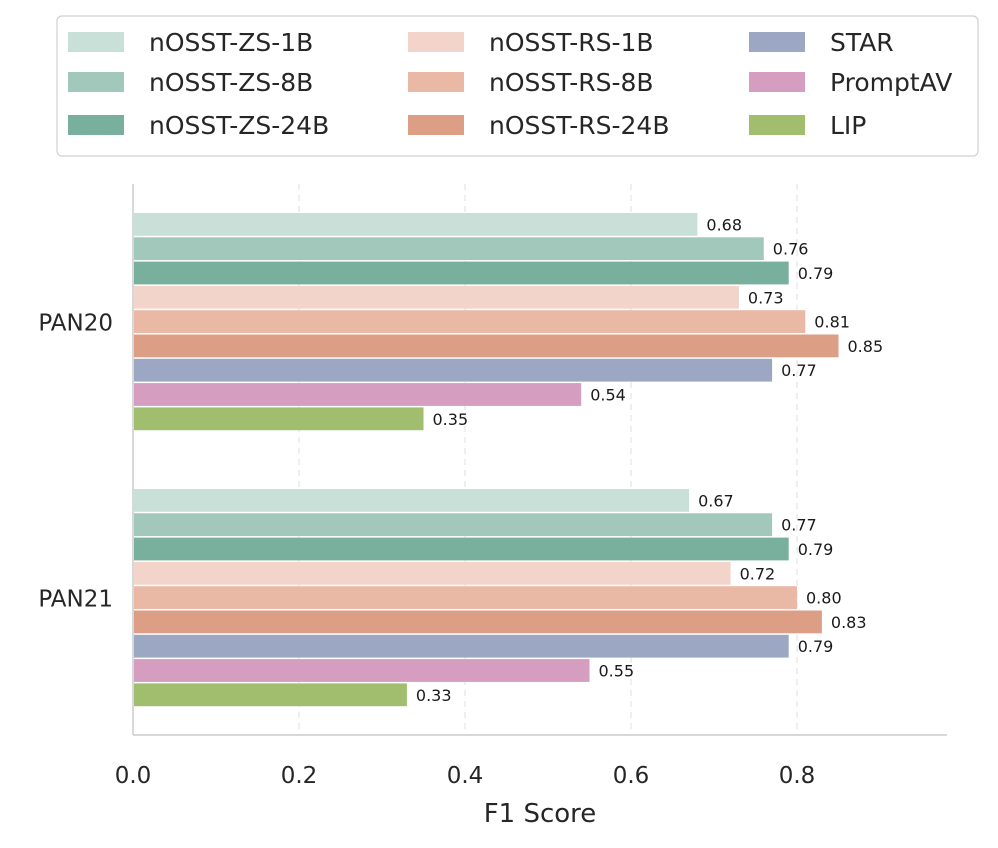 This screenshot has height=848, width=998. I want to click on x-tick-label: 0.2, so click(299, 776).